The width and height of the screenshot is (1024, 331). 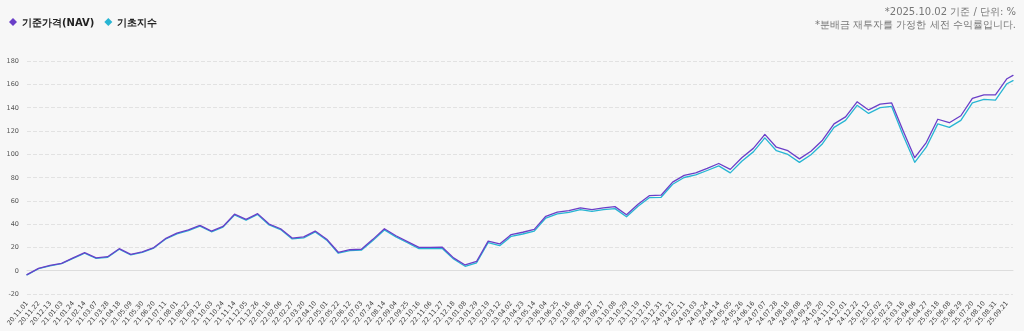 I want to click on legend-label: 기준가격(NAV), so click(x=58, y=22).